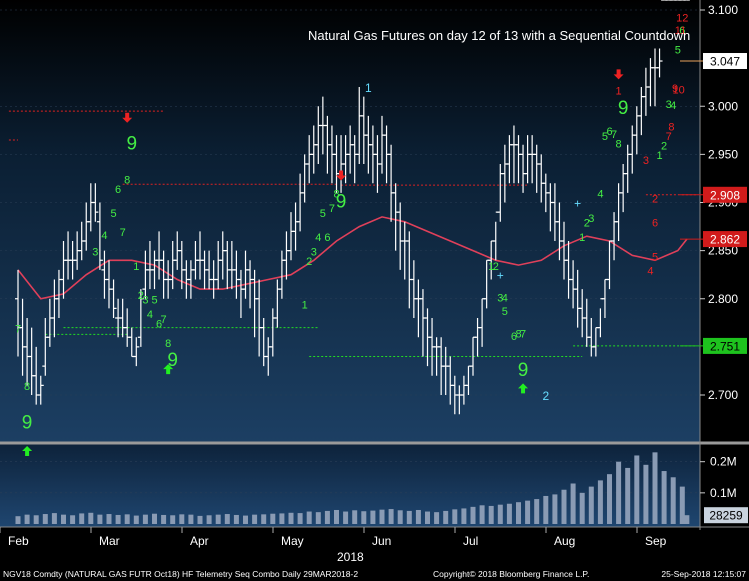 The width and height of the screenshot is (749, 581). I want to click on x-month-label: Feb, so click(18, 541).